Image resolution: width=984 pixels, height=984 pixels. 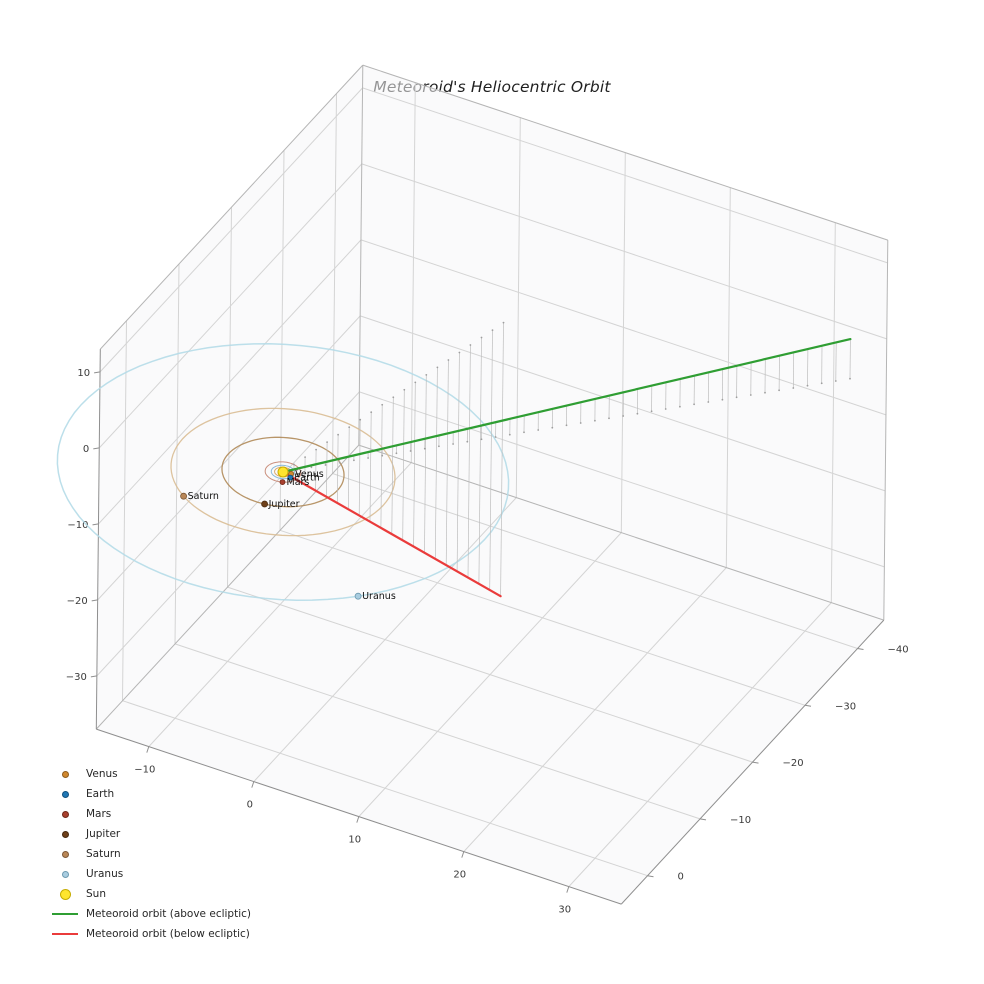 I want to click on legend-line-meteoroid-orbit-below-ecliptic, so click(x=65, y=934).